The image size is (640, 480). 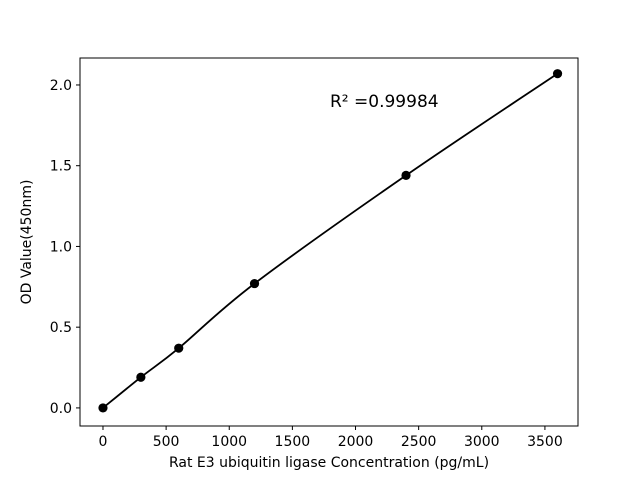 I want to click on x-tick-label: 0, so click(x=103, y=442).